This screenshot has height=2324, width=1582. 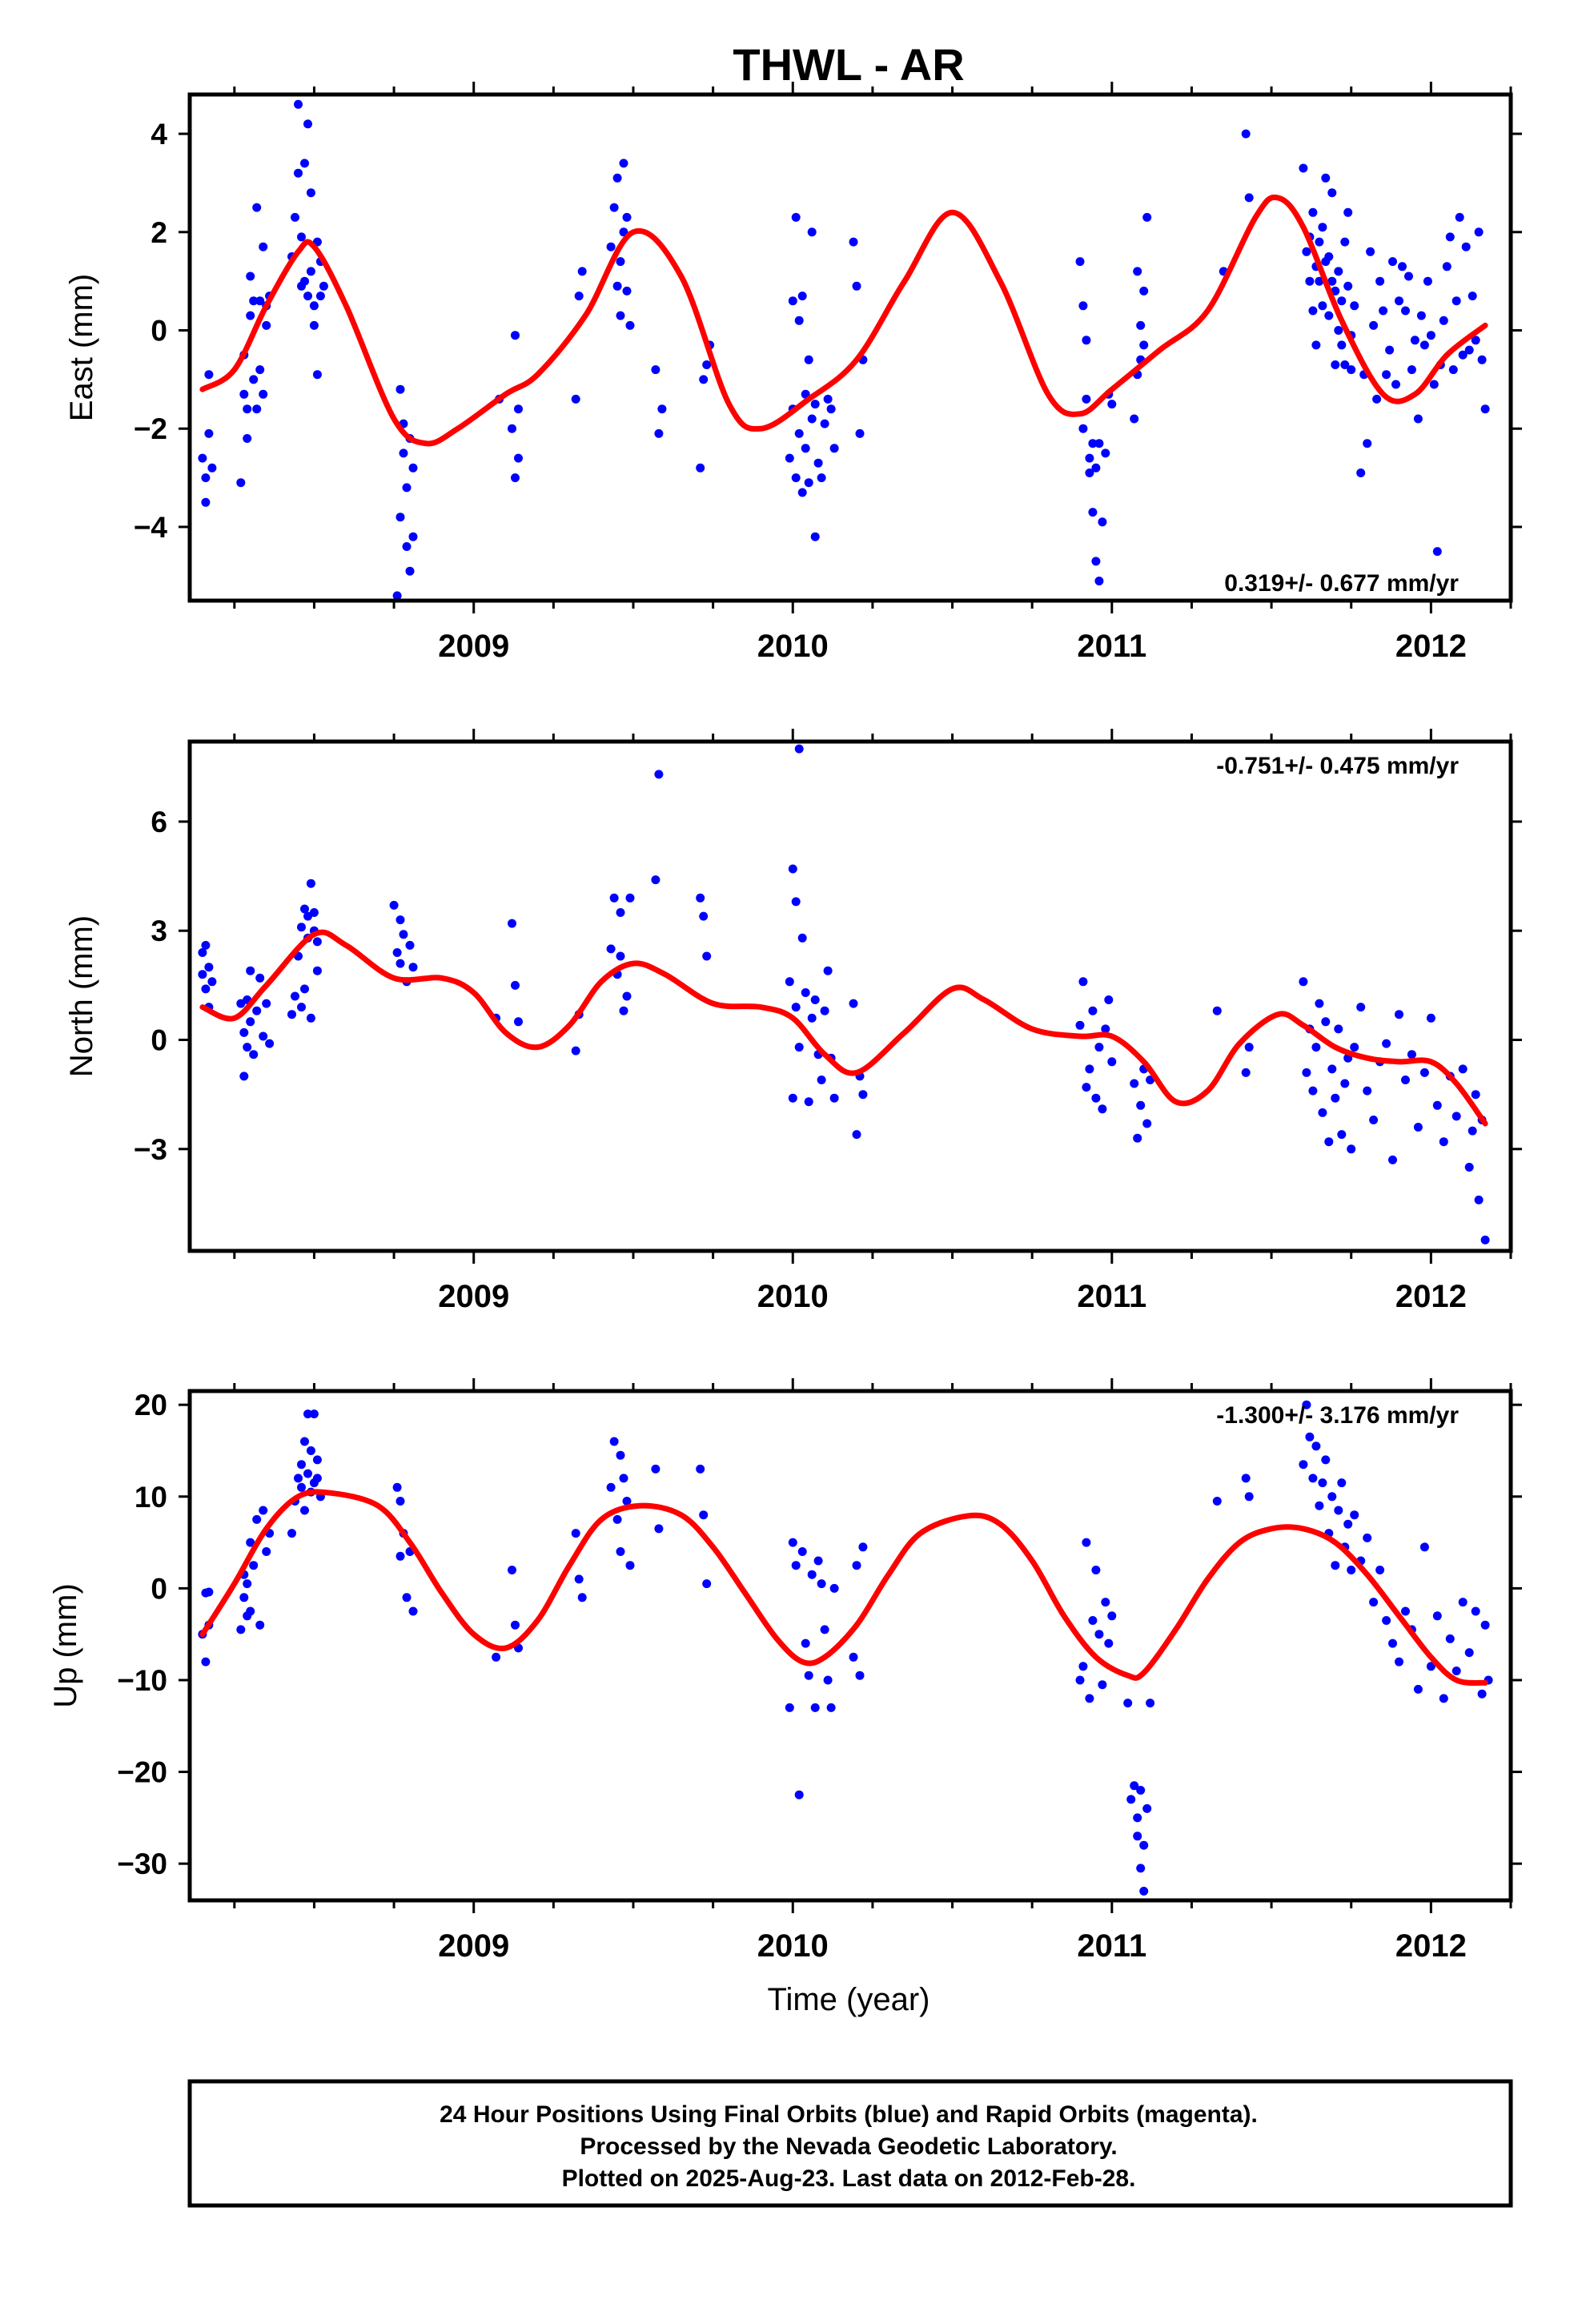 What do you see at coordinates (142, 1864) in the screenshot?
I see `y-tick-label: −30` at bounding box center [142, 1864].